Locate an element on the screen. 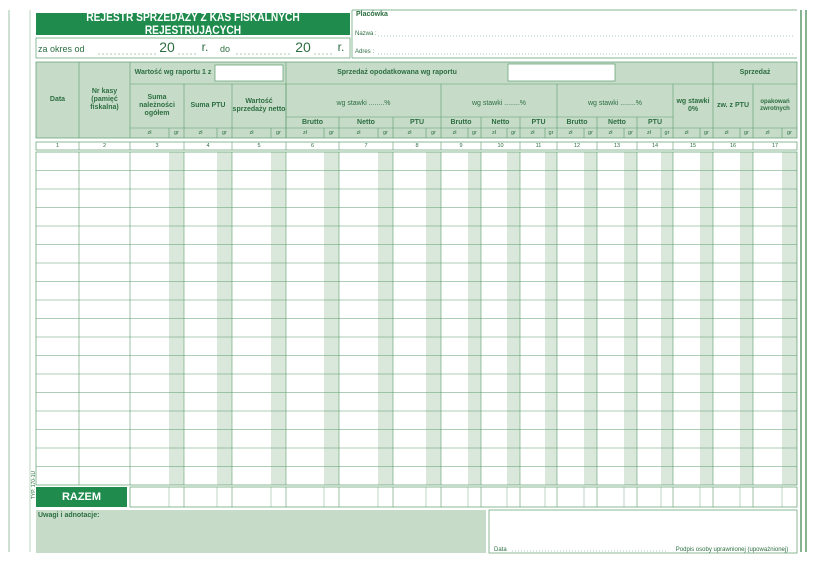 This screenshot has width=813, height=565. address-label: Adres : is located at coordinates (365, 51).